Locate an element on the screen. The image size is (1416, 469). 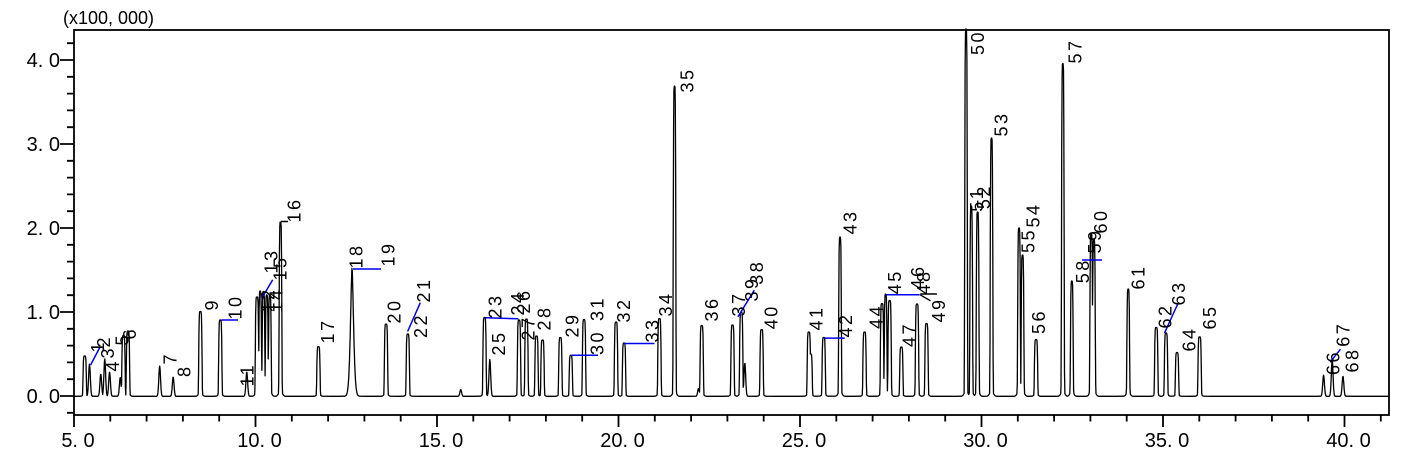
svg-text: 3. 0 is located at coordinates (43, 145).